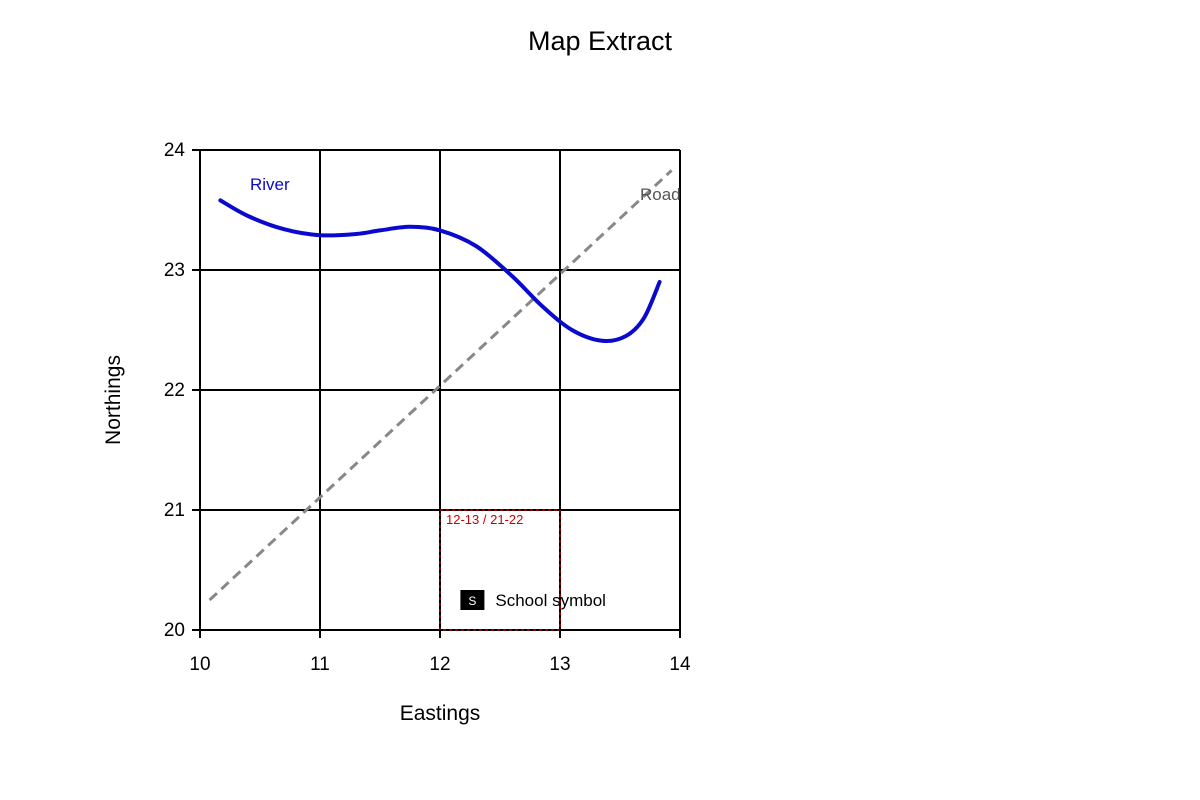 This screenshot has width=1200, height=800. I want to click on y-tick-label: 21, so click(174, 510).